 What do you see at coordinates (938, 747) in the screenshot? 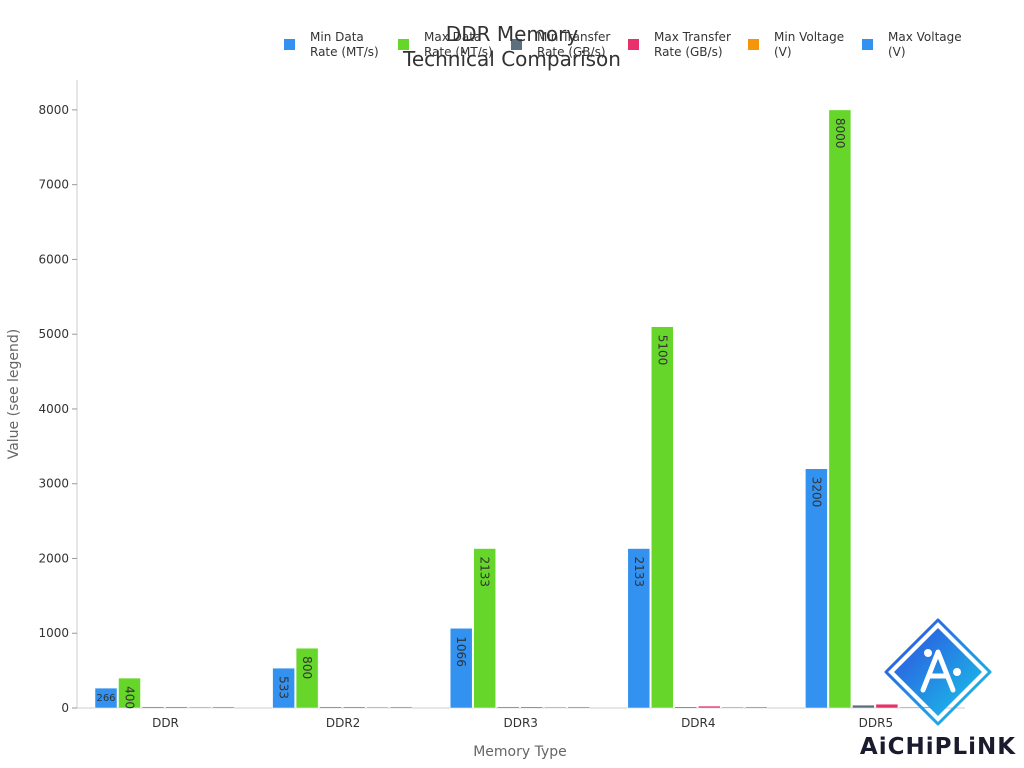
I see `watermark-text: AiCHiPLiNK` at bounding box center [938, 747].